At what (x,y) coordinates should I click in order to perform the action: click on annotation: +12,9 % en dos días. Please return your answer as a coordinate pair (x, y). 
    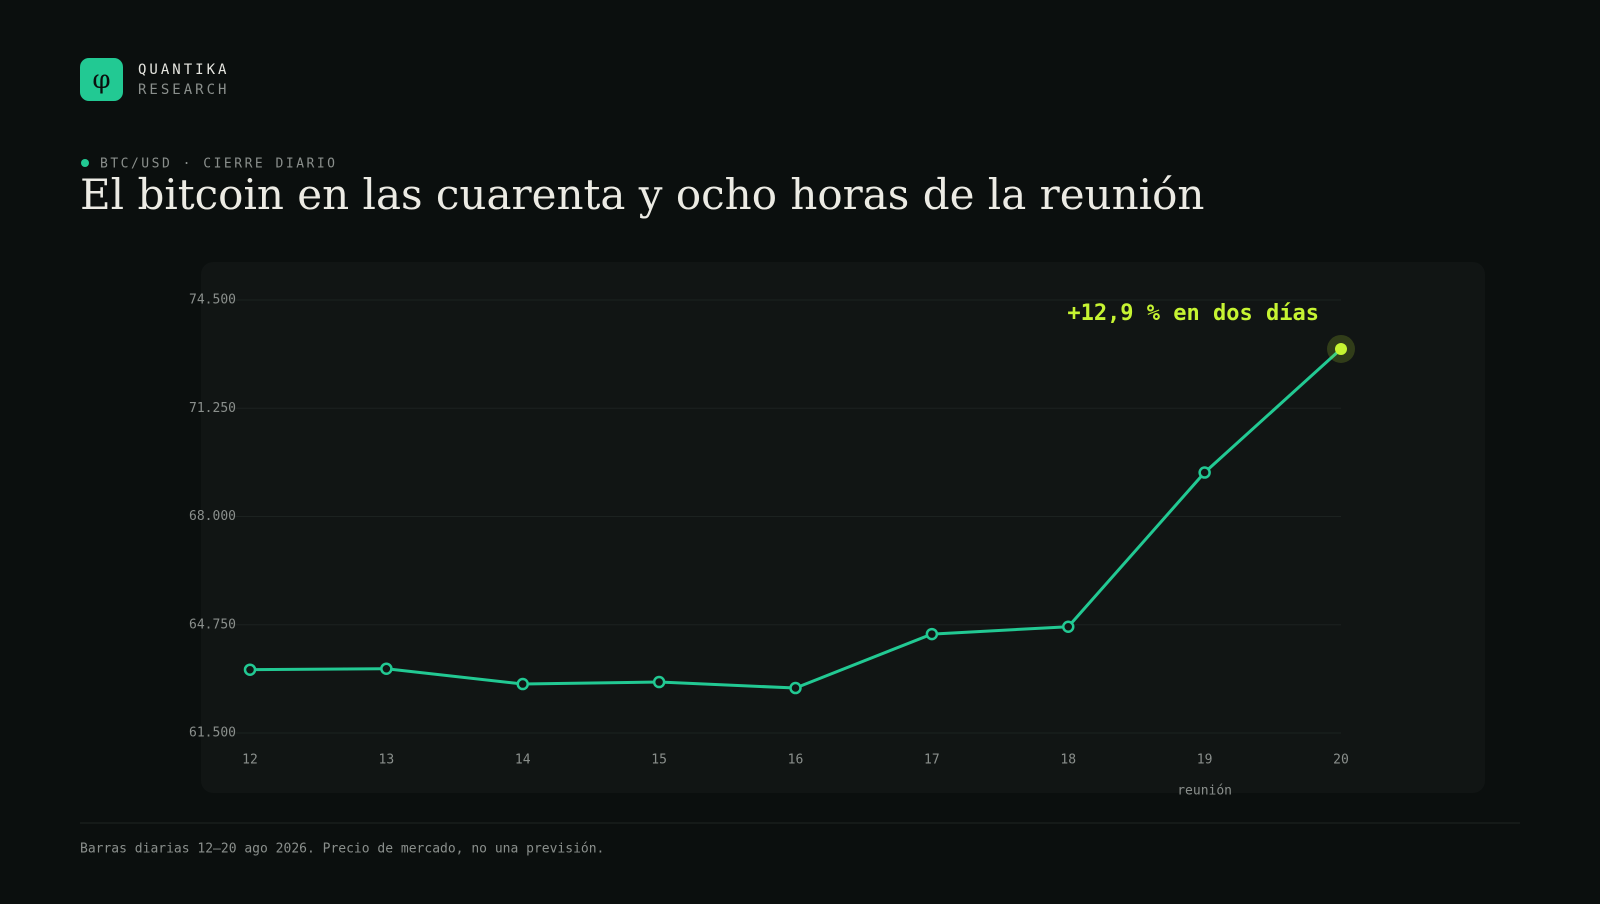
    Looking at the image, I should click on (1193, 313).